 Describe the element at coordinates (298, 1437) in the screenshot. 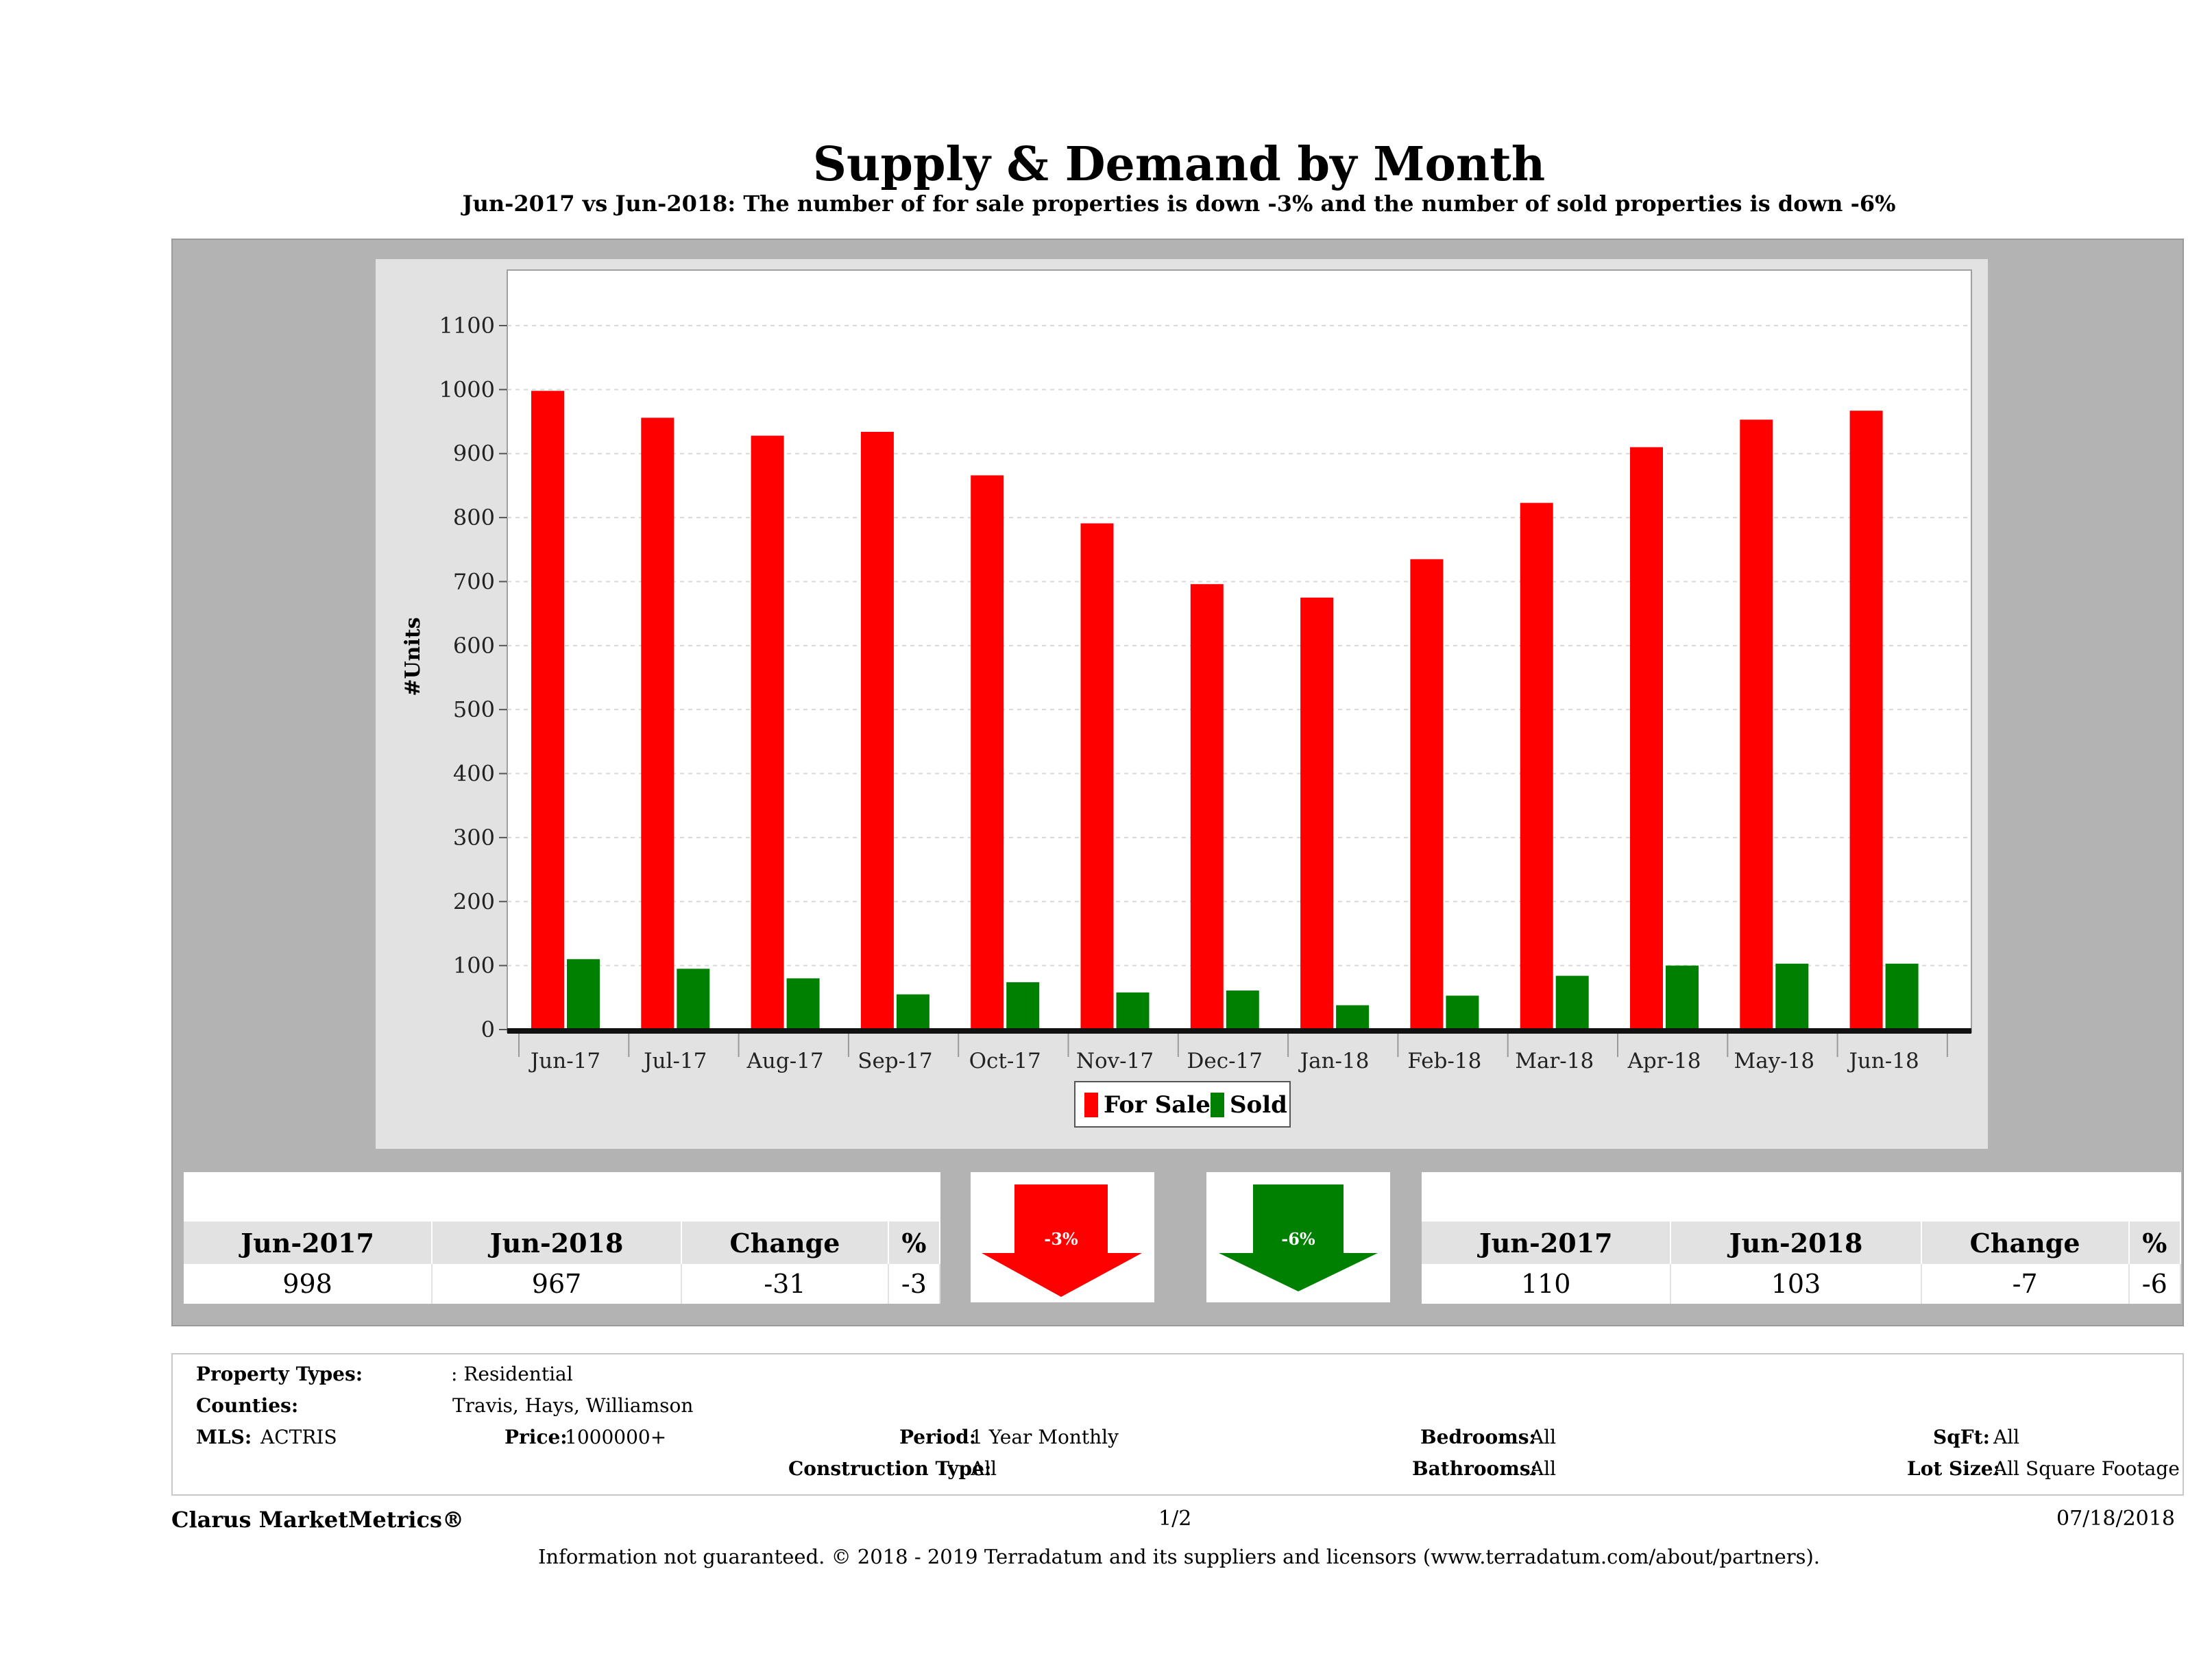

I see `mls-value: ACTRIS` at that location.